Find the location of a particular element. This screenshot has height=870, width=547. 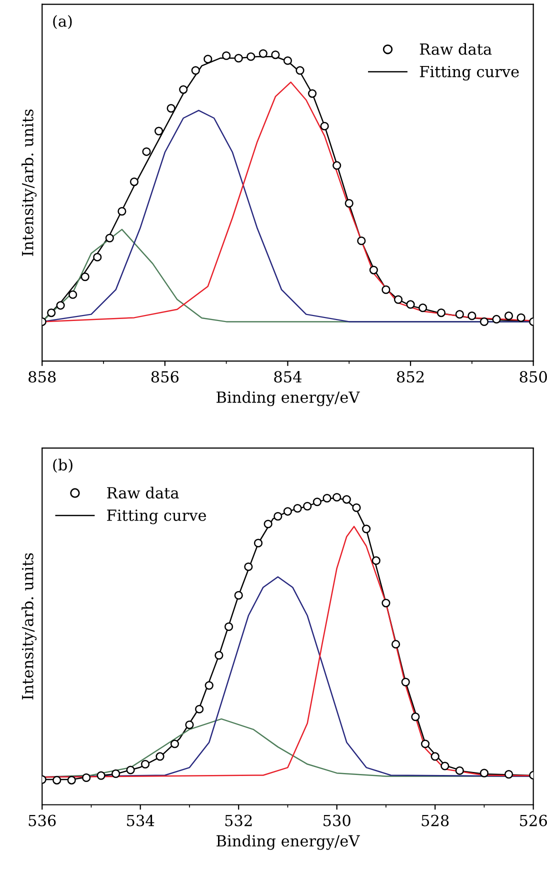

x-tick-label: 854 is located at coordinates (288, 377).